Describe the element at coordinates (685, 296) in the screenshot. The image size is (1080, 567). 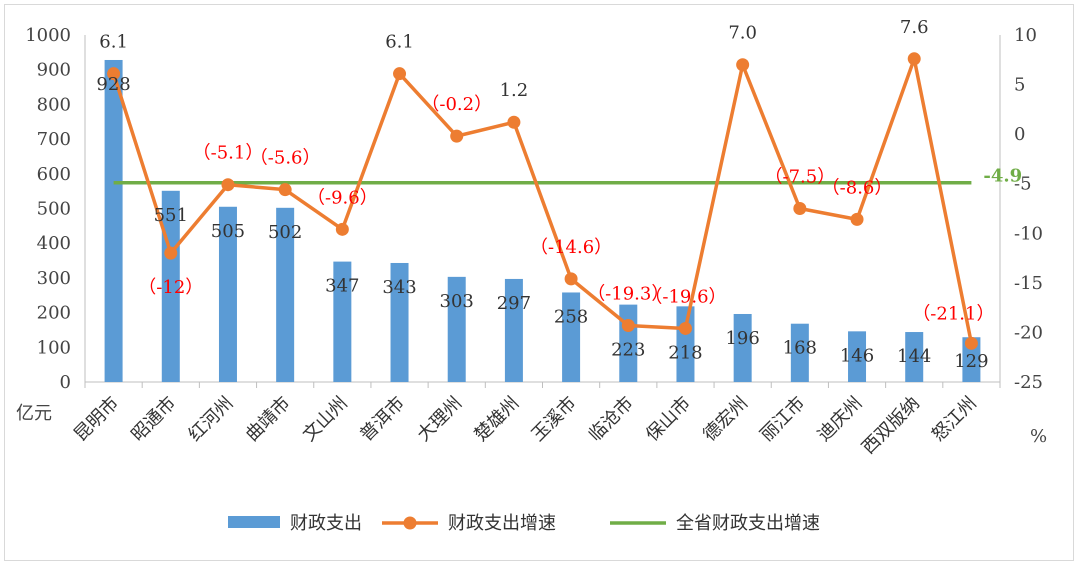
I see `growth-value-label: （-19.6）` at that location.